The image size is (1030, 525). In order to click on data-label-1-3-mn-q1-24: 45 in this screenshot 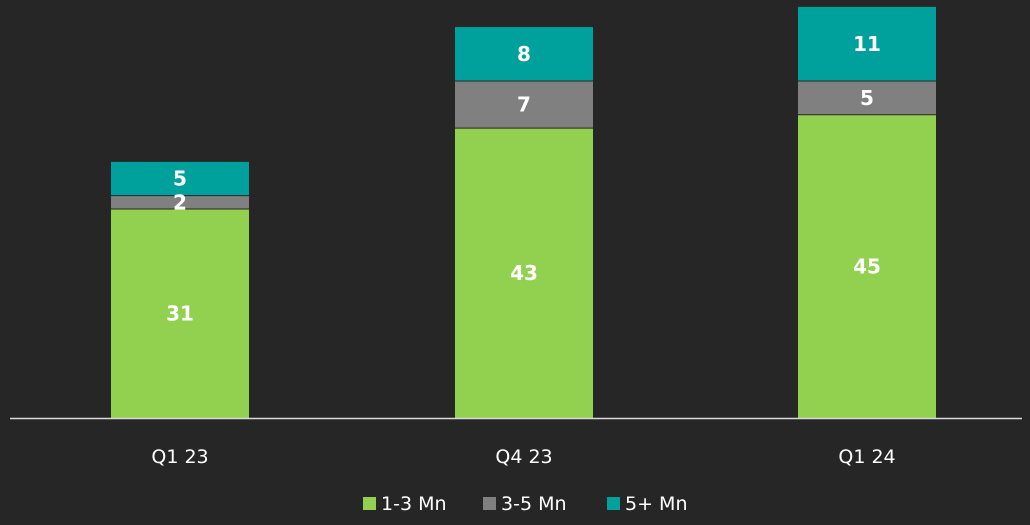, I will do `click(867, 266)`.